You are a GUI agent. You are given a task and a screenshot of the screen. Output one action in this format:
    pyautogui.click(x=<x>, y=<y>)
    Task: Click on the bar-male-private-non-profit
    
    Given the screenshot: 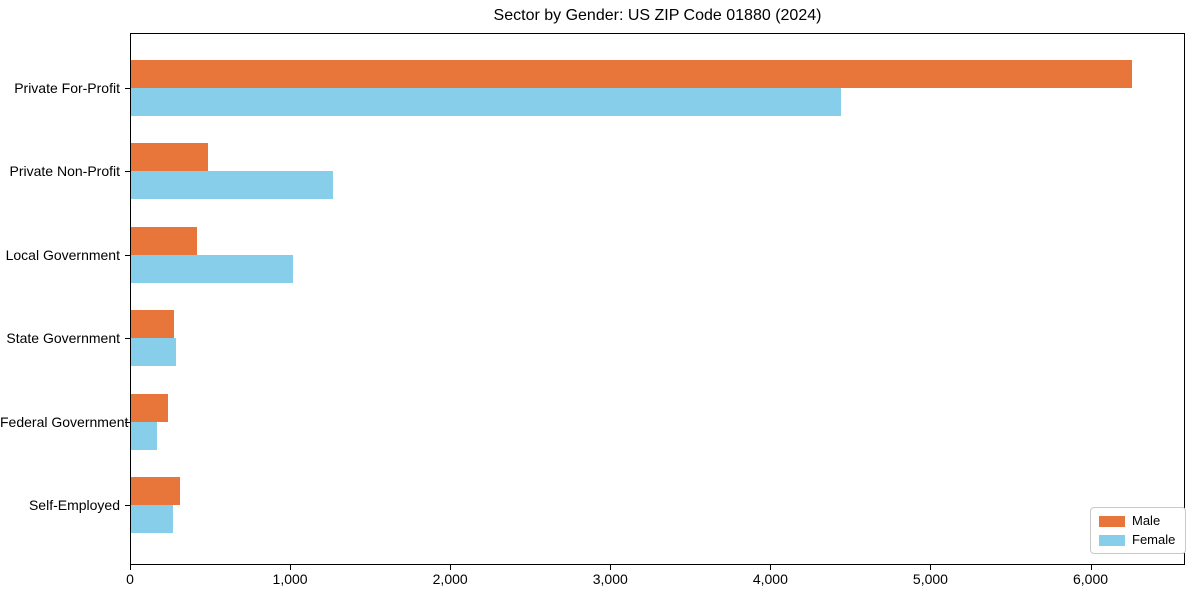 What is the action you would take?
    pyautogui.click(x=170, y=157)
    